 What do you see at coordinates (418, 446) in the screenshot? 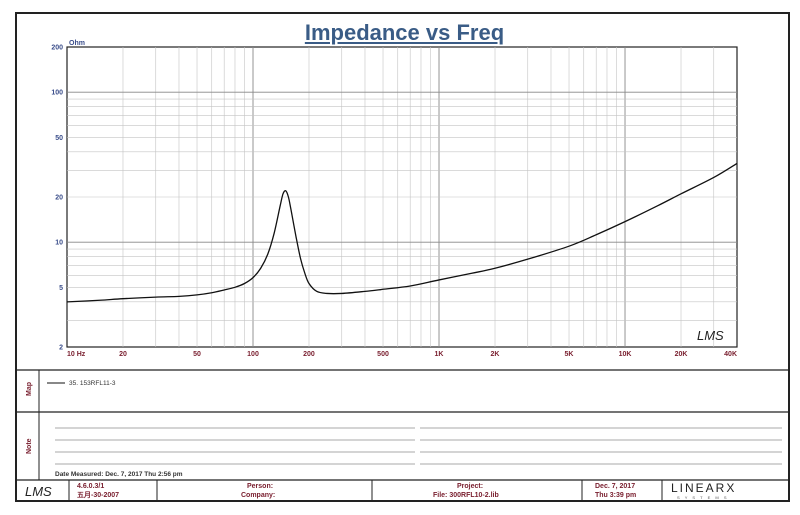
I see `note-lines` at bounding box center [418, 446].